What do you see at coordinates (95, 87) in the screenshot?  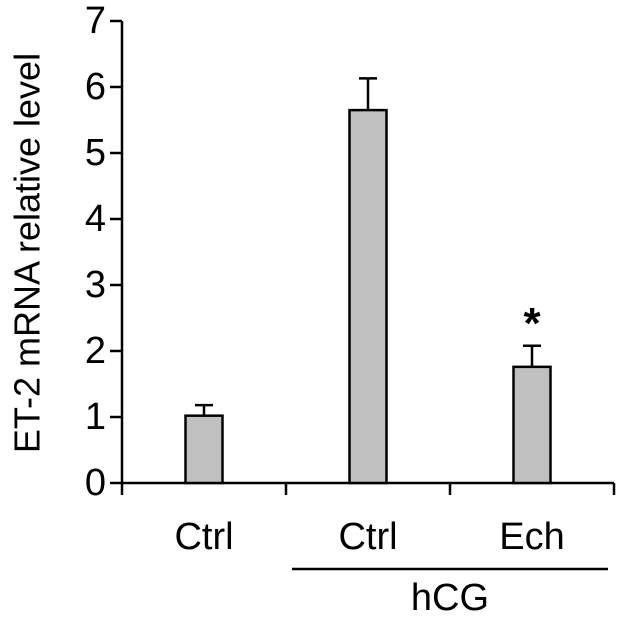 I see `y-tick-label: 6` at bounding box center [95, 87].